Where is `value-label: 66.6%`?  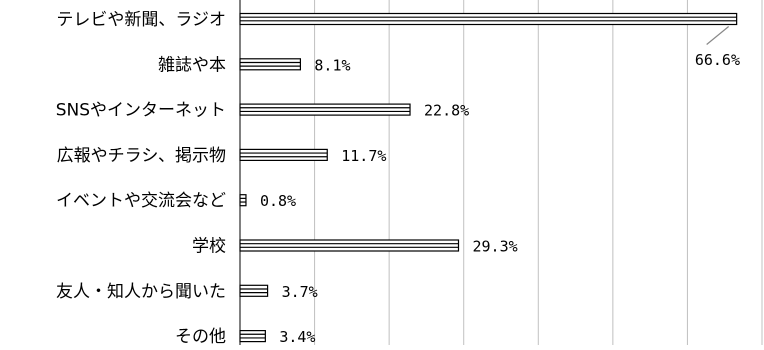
value-label: 66.6% is located at coordinates (717, 60).